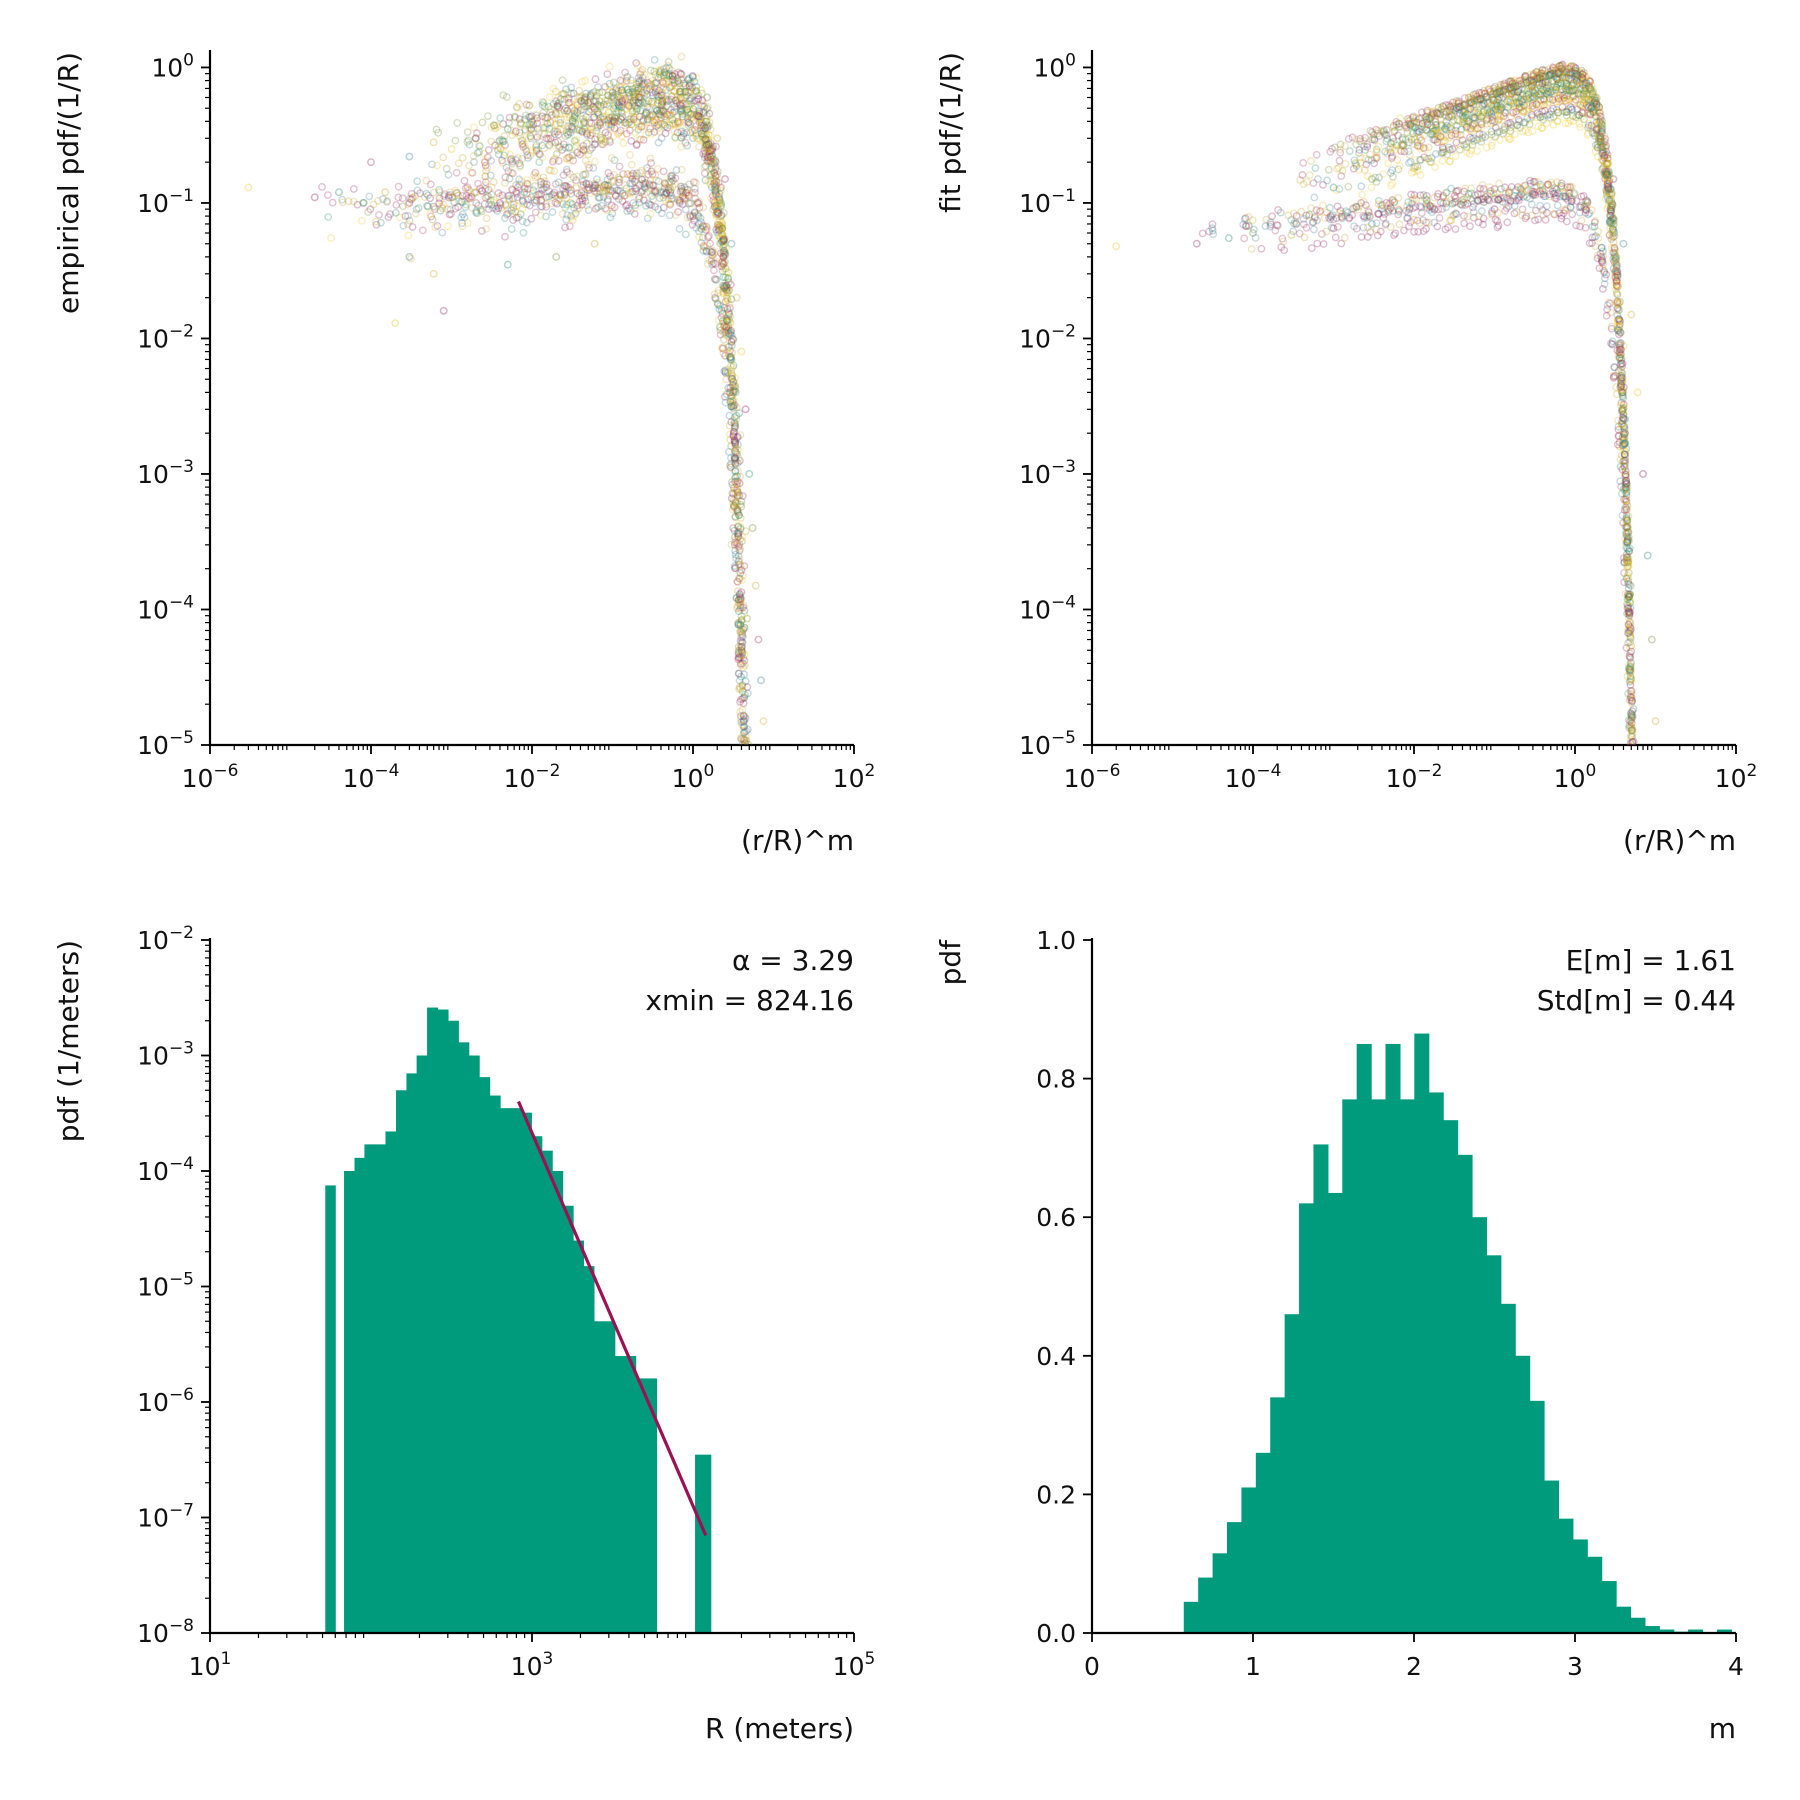 This screenshot has width=1800, height=1800. Describe the element at coordinates (165, 744) in the screenshot. I see `y-tick-label: 10−5` at that location.